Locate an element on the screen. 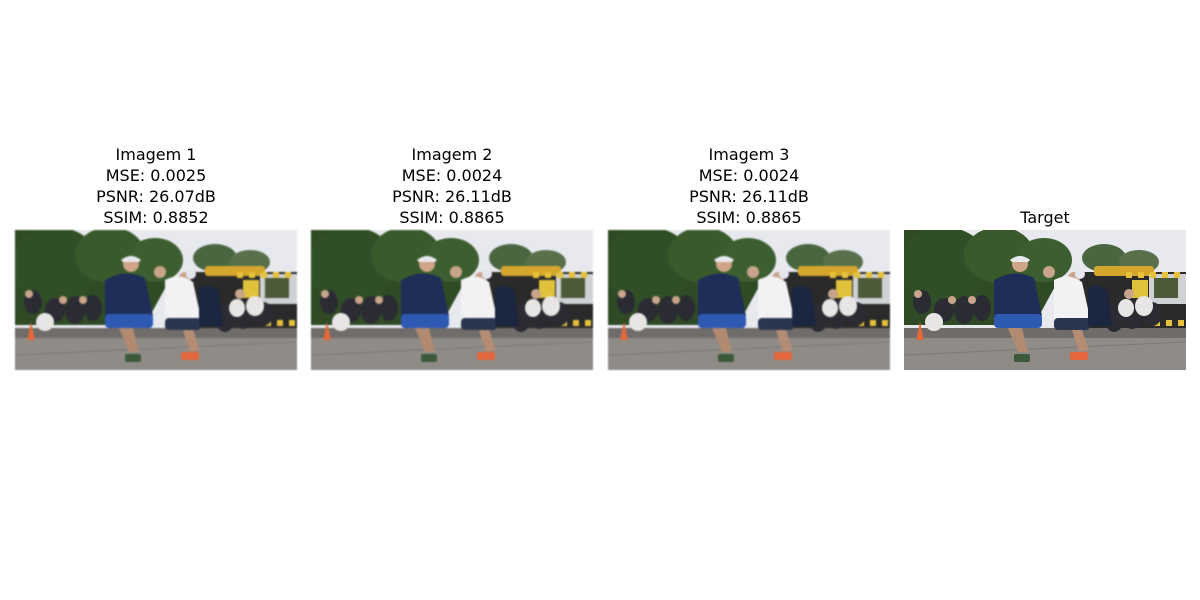  target-image is located at coordinates (1045, 300).